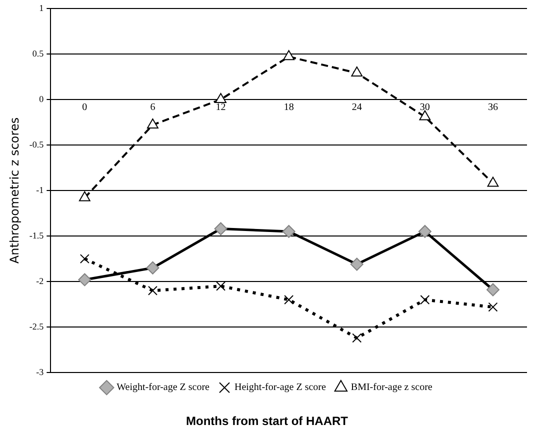 This screenshot has height=447, width=534. Describe the element at coordinates (221, 108) in the screenshot. I see `x-tick-label: 12` at that location.